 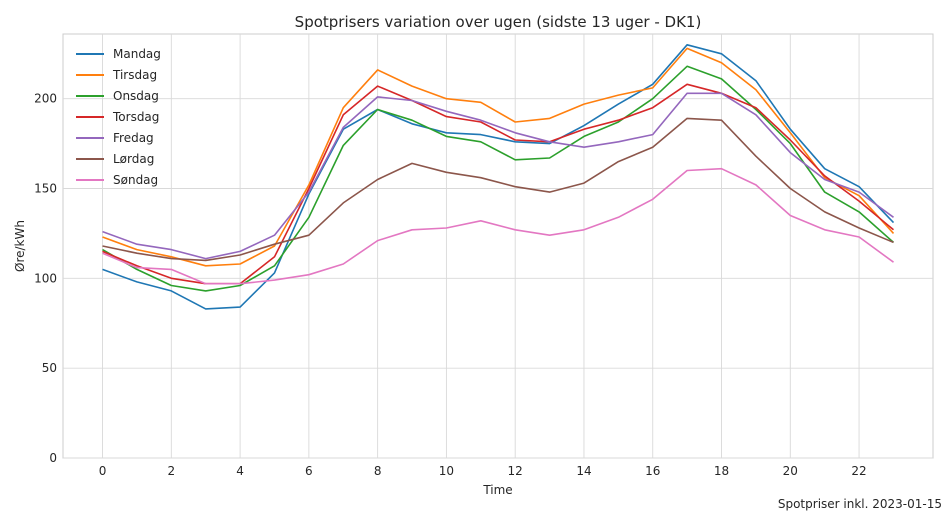 What do you see at coordinates (483, 471) in the screenshot?
I see `x-axis: 0 2 4 6 8 10 12 14 16 18 20 22` at bounding box center [483, 471].